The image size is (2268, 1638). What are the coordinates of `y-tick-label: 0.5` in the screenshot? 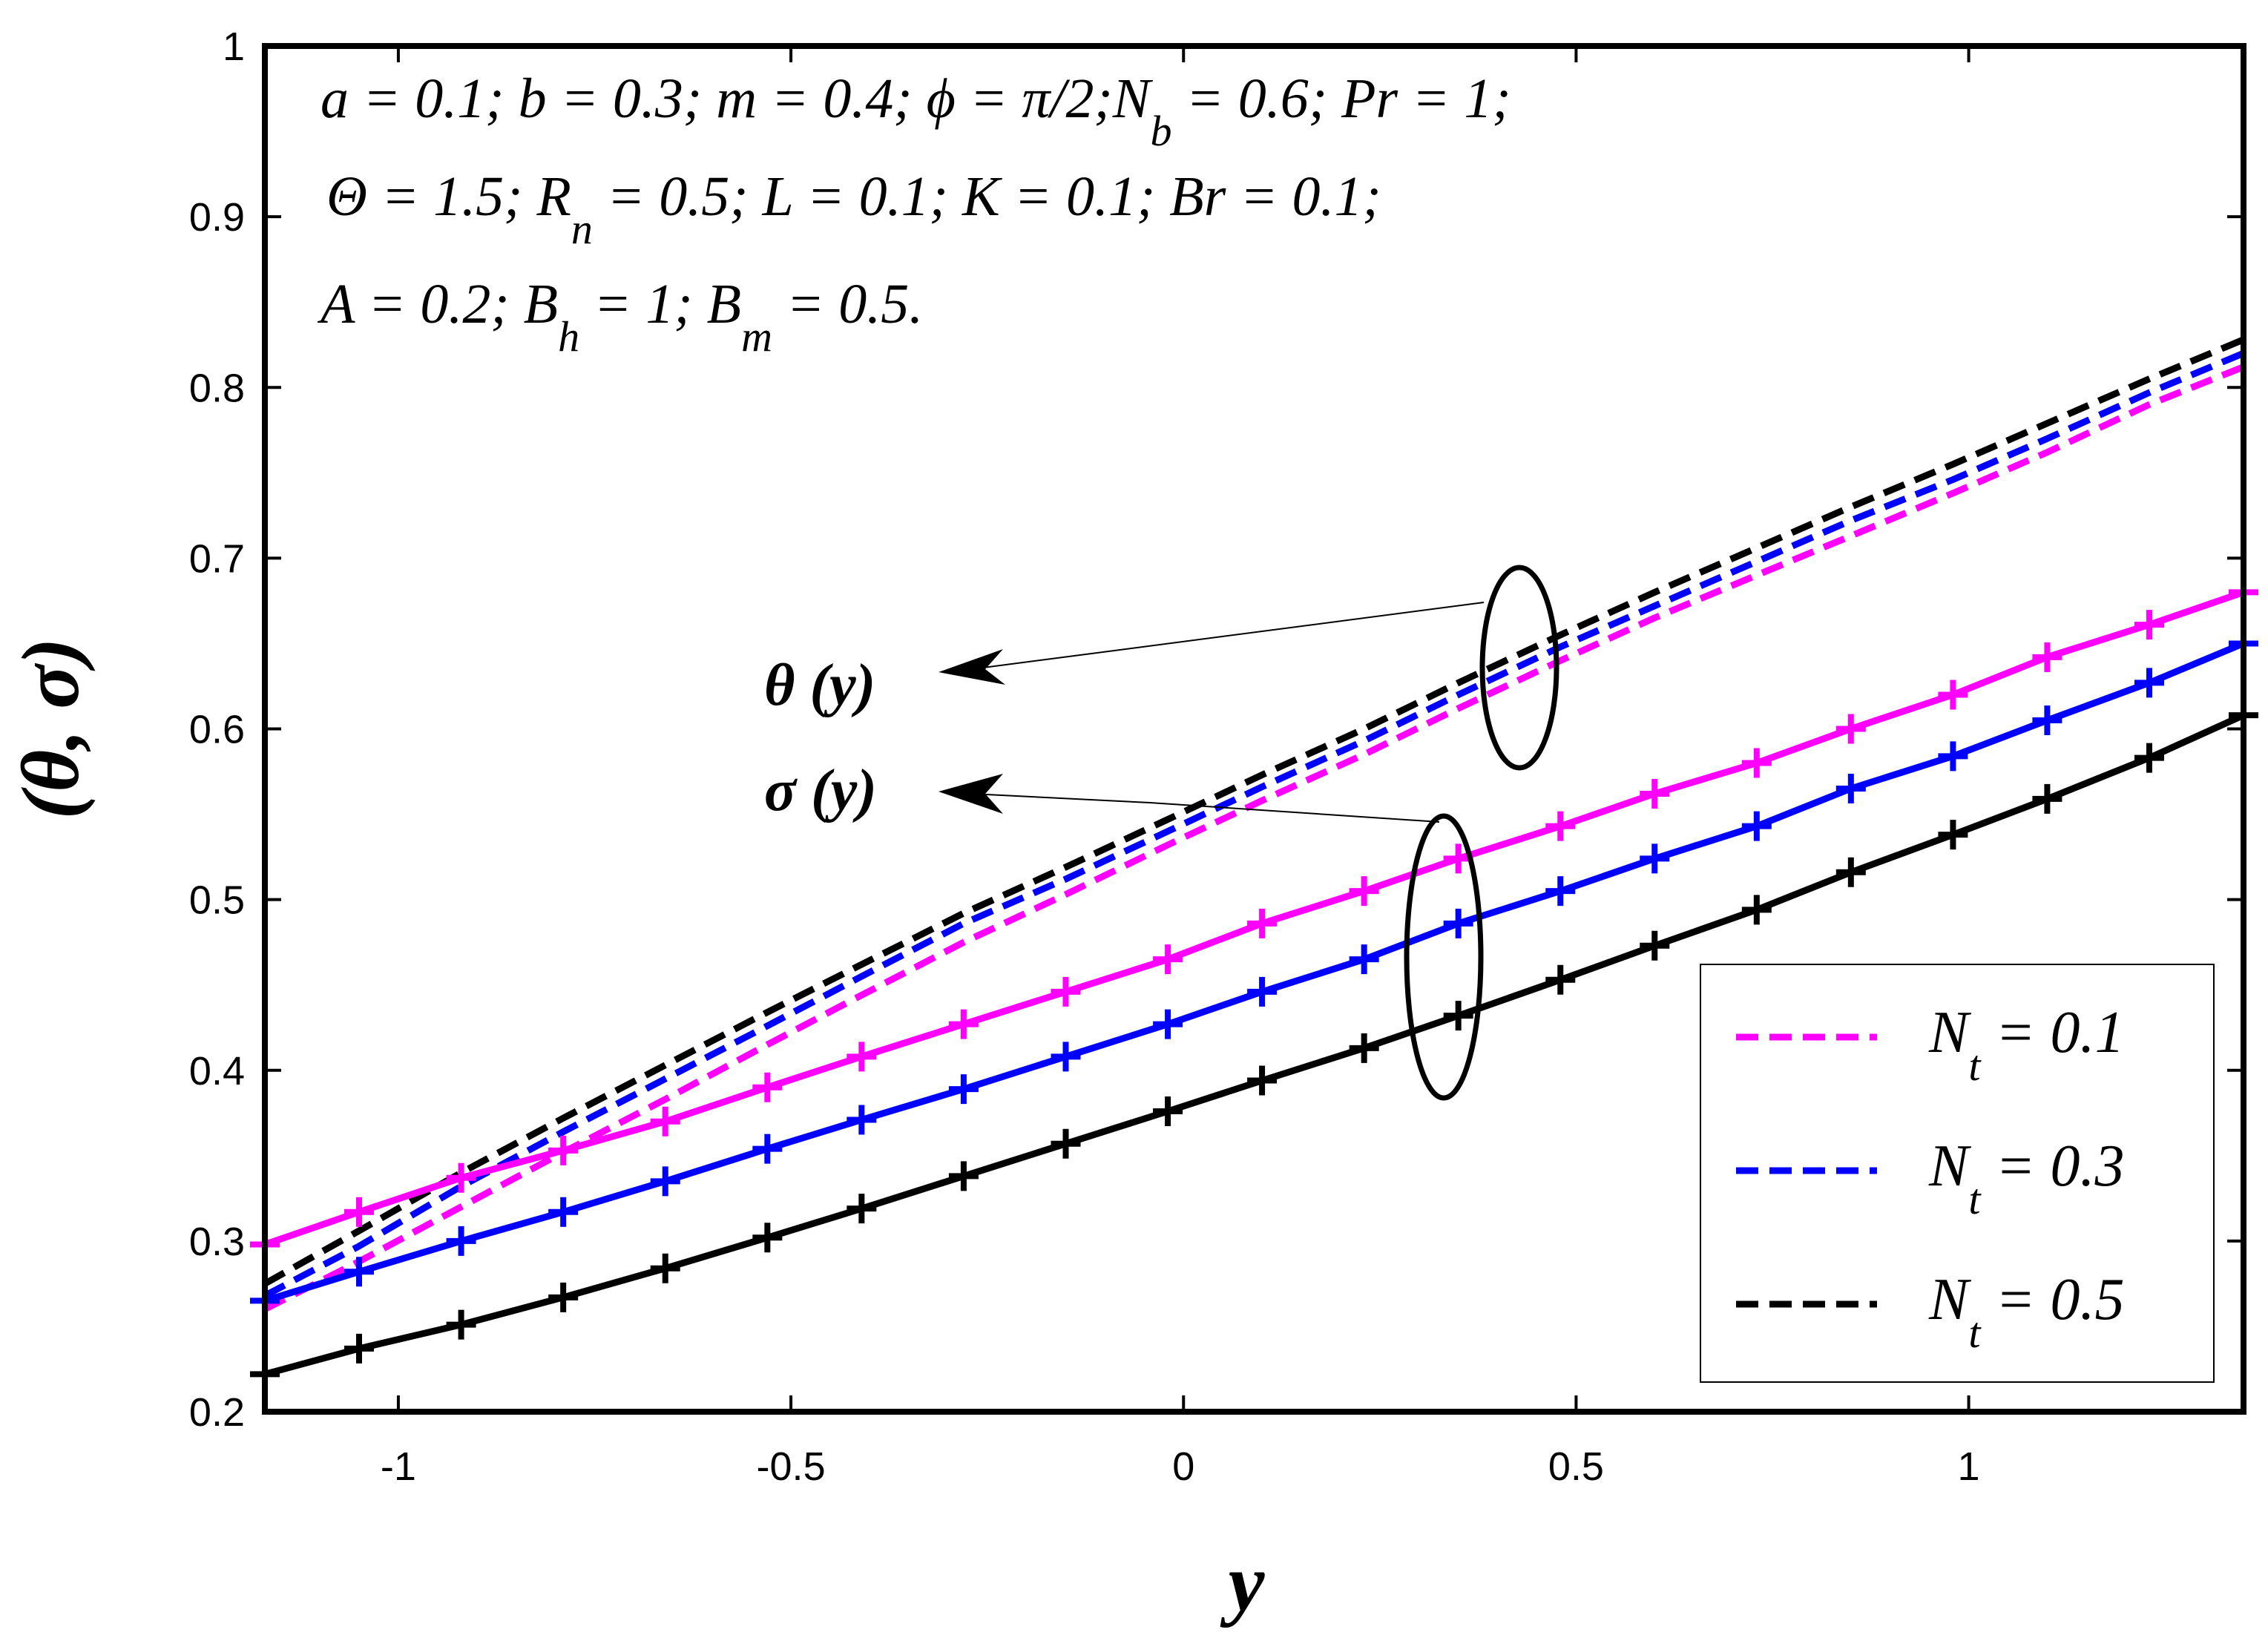 It's located at (217, 900).